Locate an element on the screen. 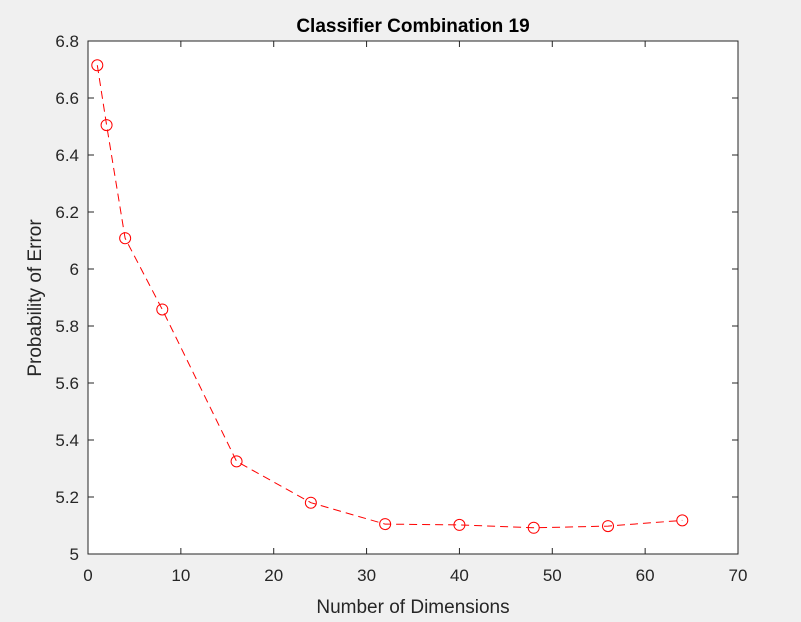 The image size is (801, 622). x-axis-label: Number of Dimensions is located at coordinates (412, 607).